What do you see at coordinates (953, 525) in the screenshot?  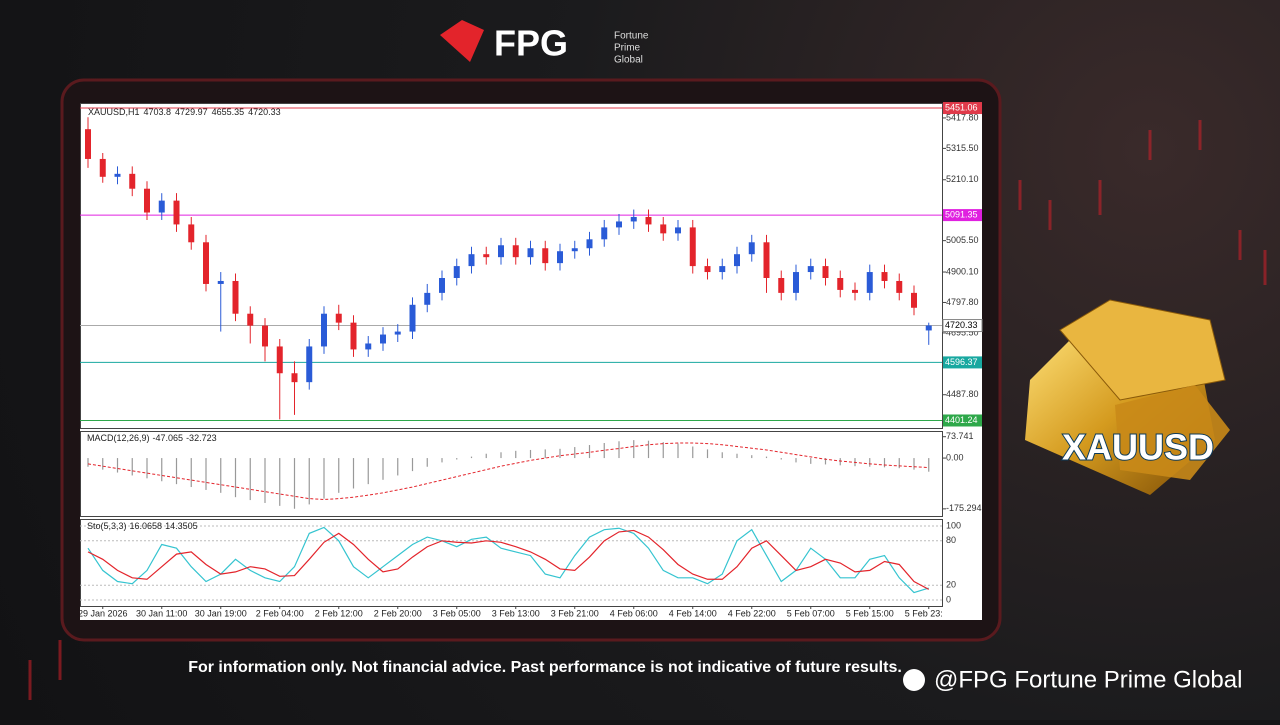 I see `y-tick-label: 100` at bounding box center [953, 525].